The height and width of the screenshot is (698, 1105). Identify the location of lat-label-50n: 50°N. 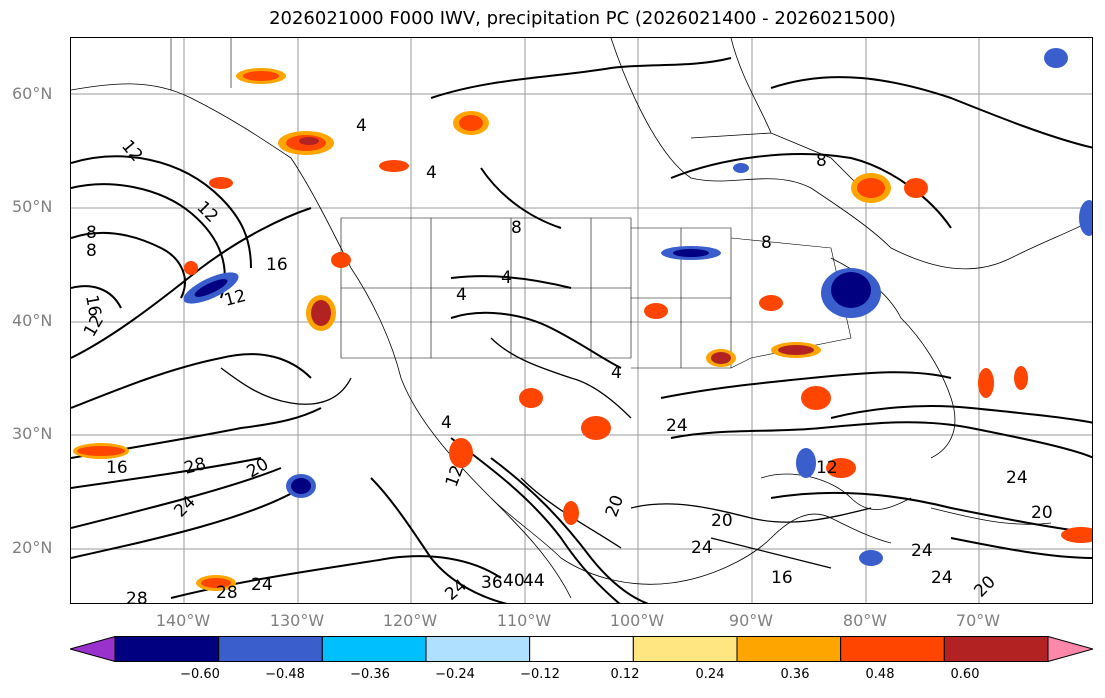
(32, 206).